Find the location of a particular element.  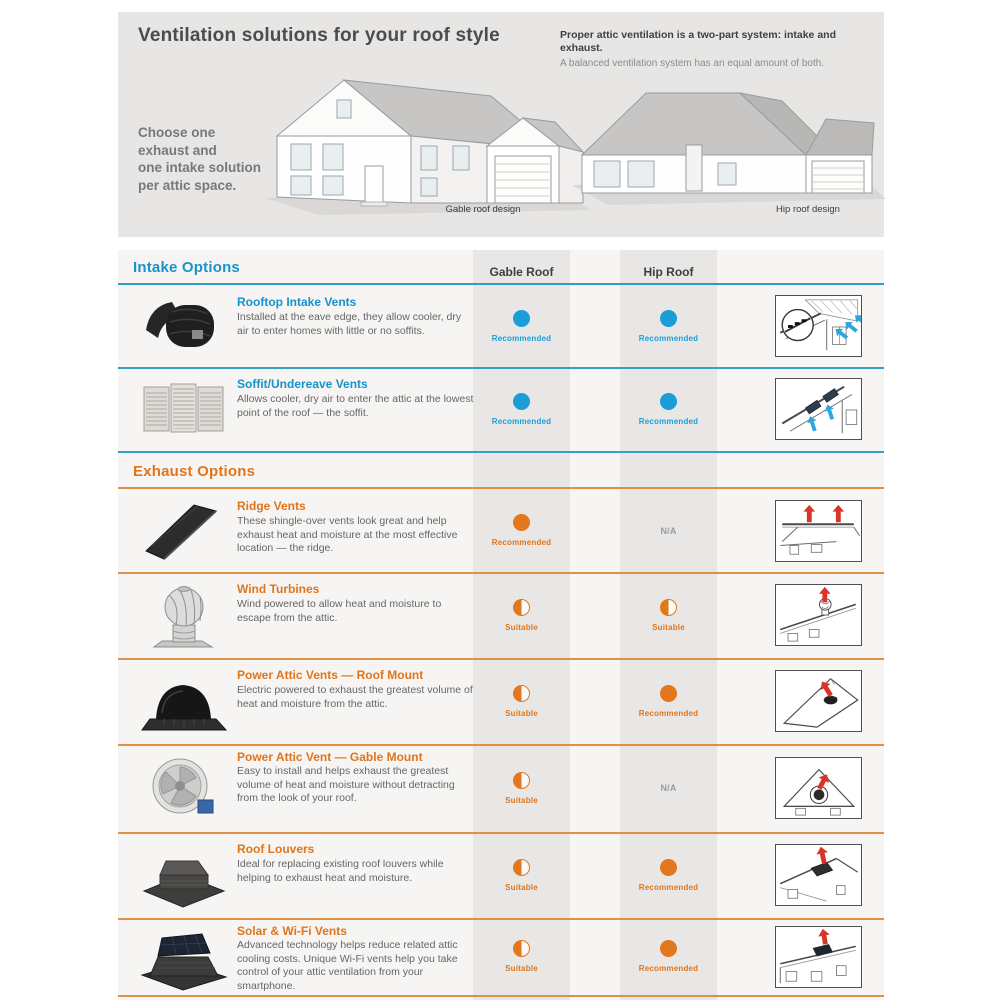

column-header-hip-roof: Hip Roof is located at coordinates (668, 272).